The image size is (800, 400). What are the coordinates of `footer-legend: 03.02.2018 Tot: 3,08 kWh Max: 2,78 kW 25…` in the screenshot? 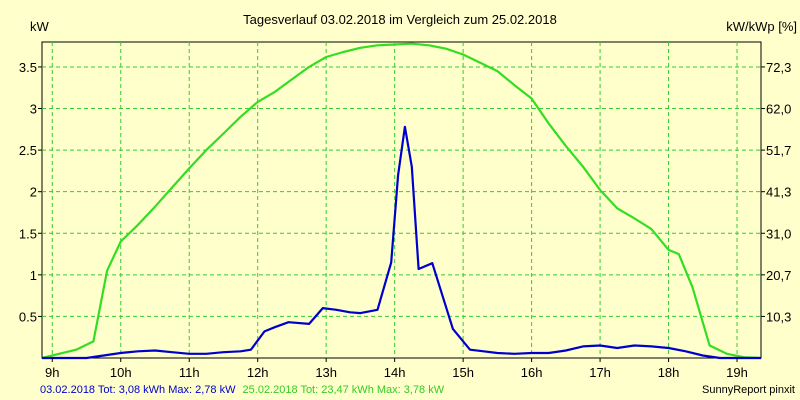 It's located at (242, 390).